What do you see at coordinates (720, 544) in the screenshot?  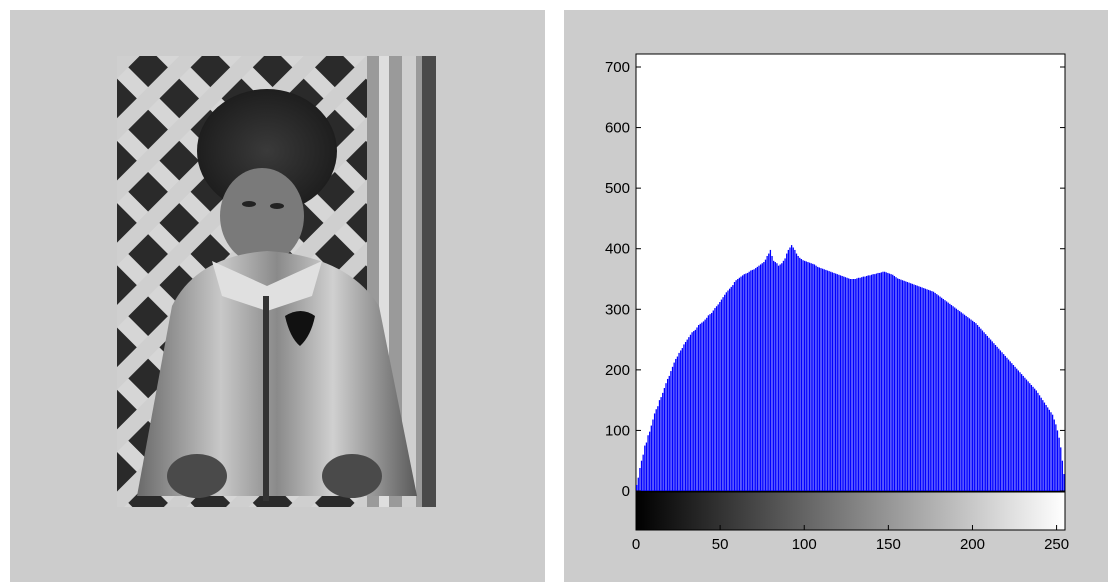 I see `x-tick-label: 50` at bounding box center [720, 544].